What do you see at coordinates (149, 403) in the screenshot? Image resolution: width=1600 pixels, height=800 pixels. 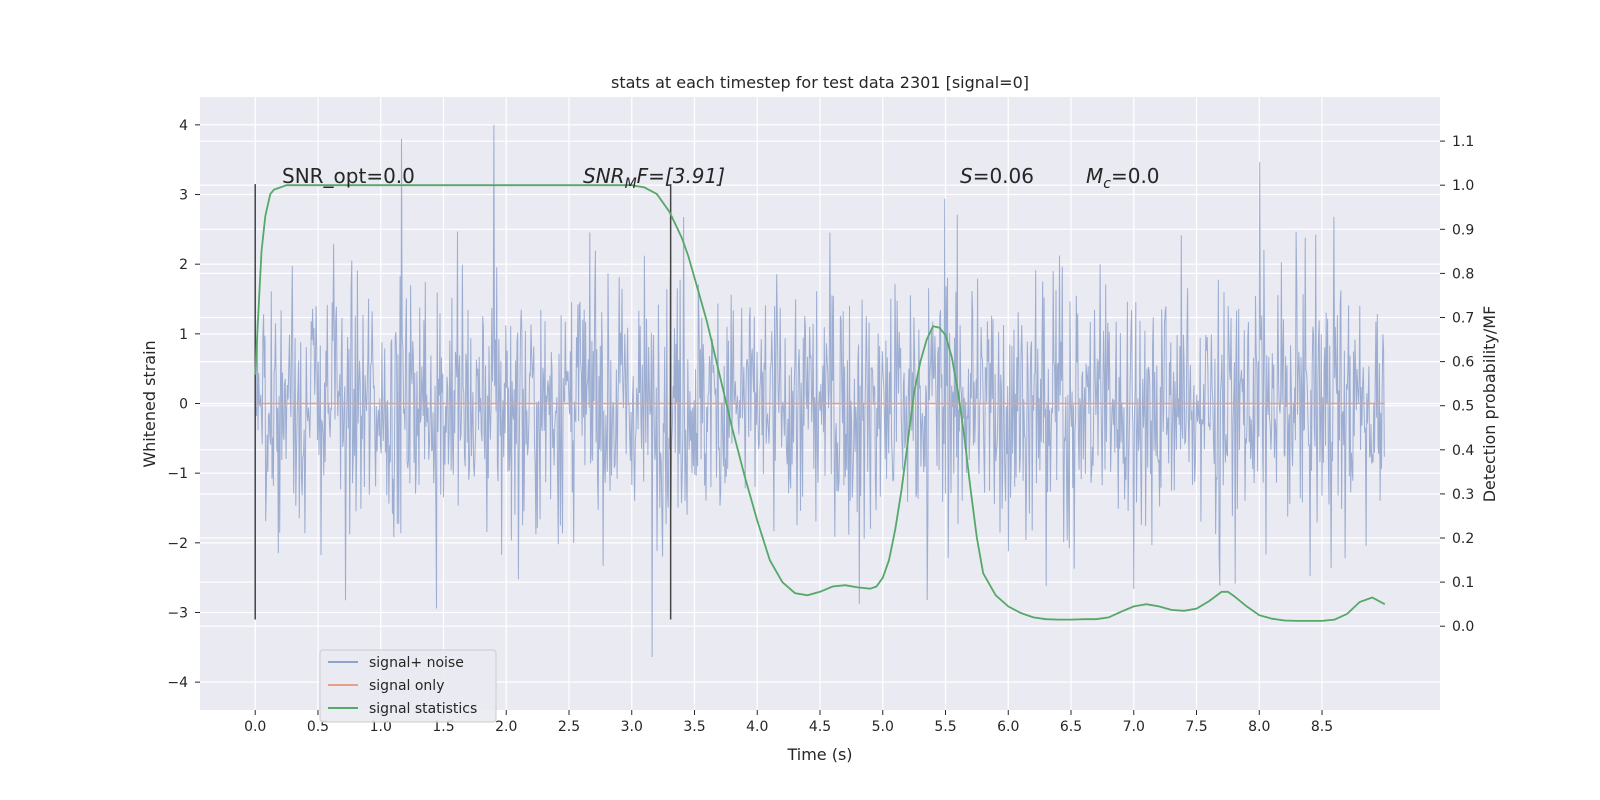 I see `y-axis-label: Whitened strain` at bounding box center [149, 403].